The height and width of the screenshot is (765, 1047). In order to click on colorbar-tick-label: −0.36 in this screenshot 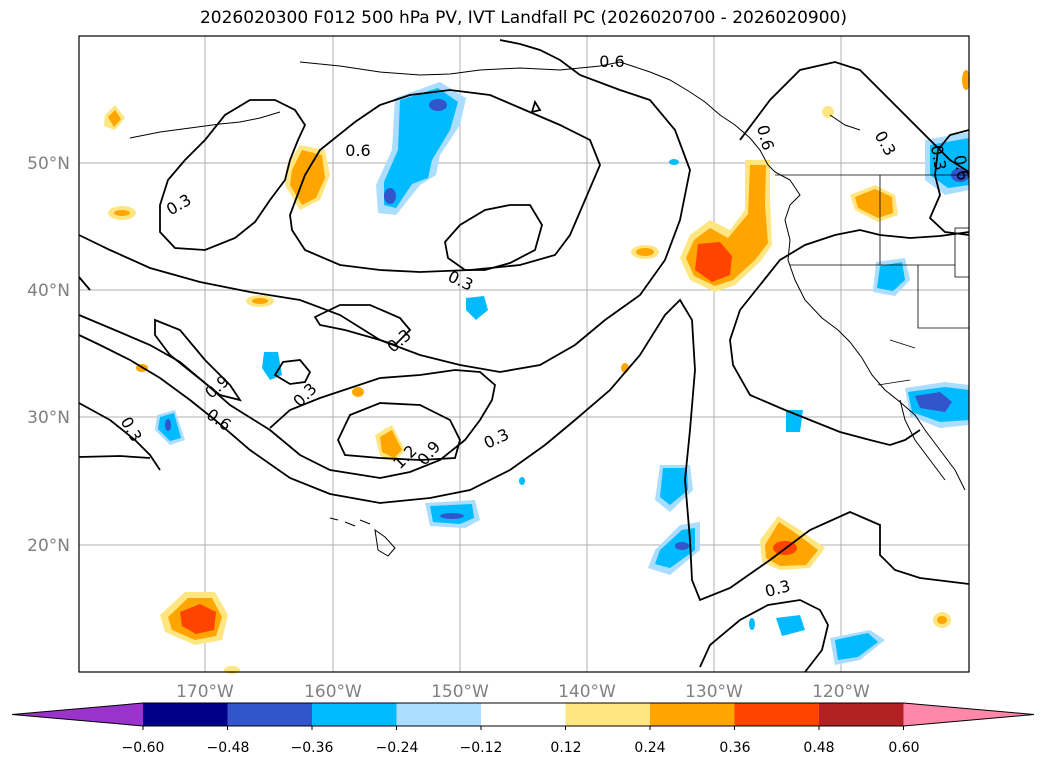, I will do `click(312, 748)`.